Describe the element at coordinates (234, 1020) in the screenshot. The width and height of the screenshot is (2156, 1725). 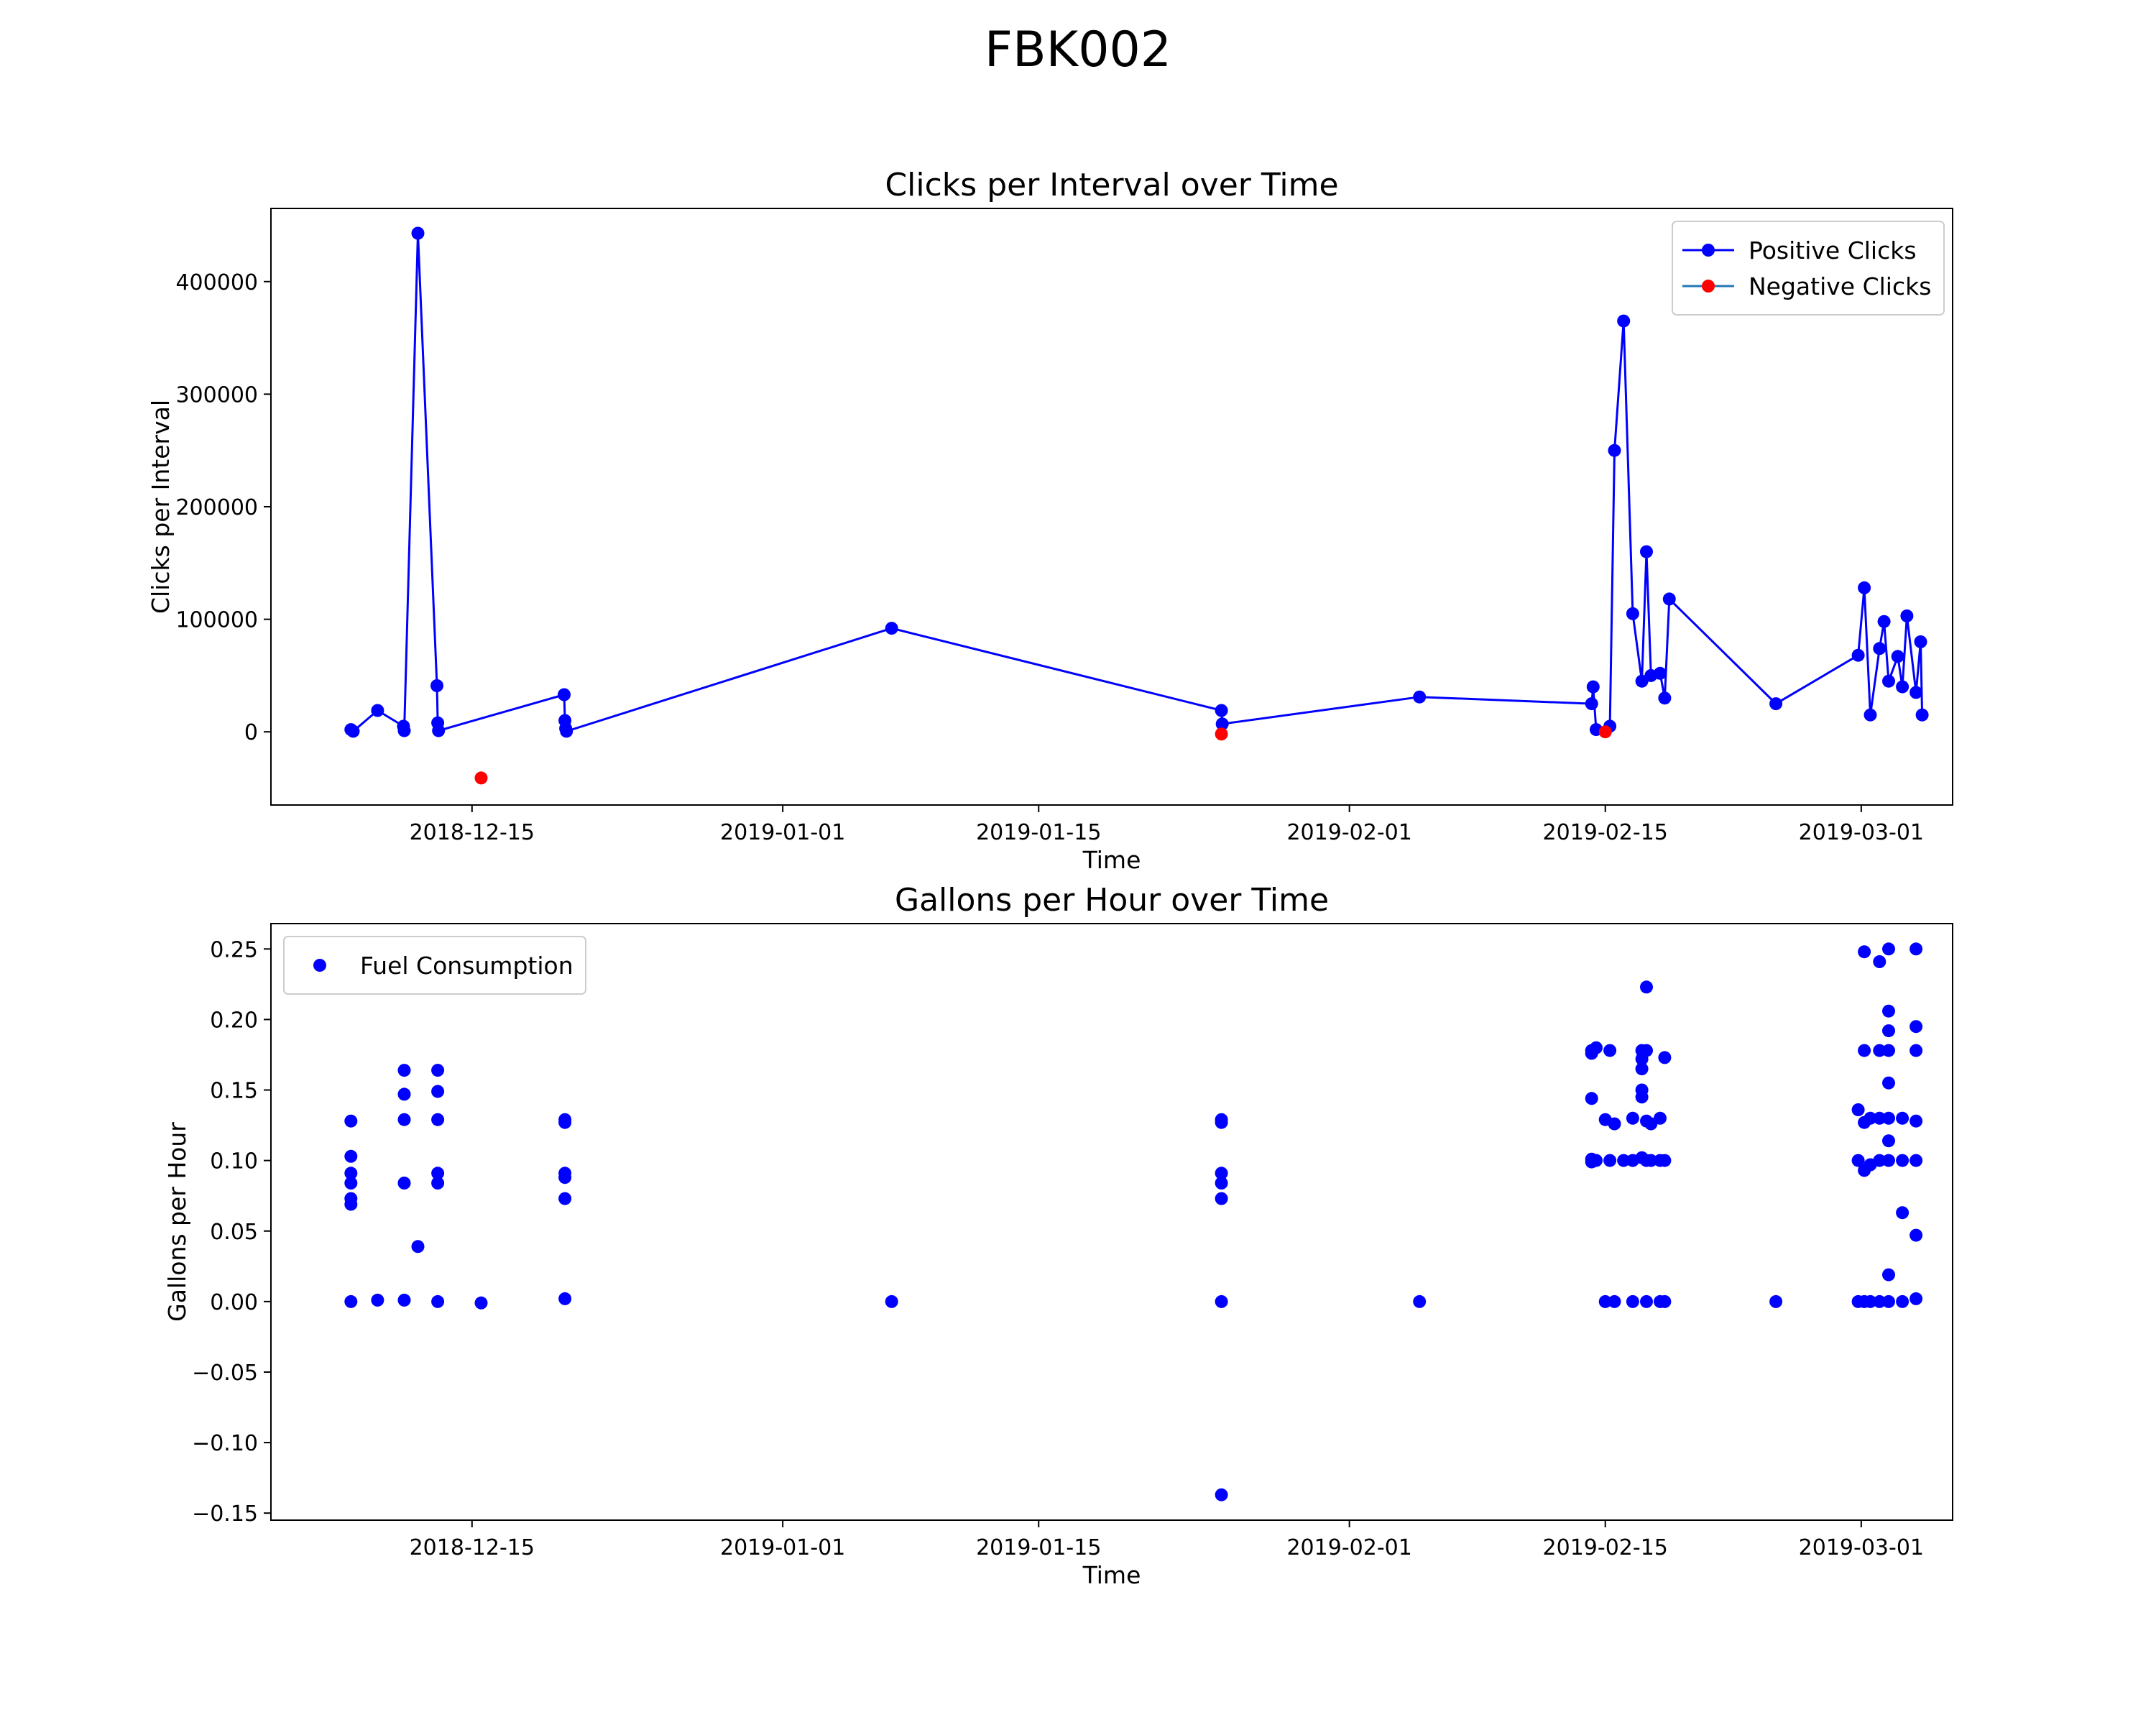
I see `y-tick-label: 0.20` at that location.